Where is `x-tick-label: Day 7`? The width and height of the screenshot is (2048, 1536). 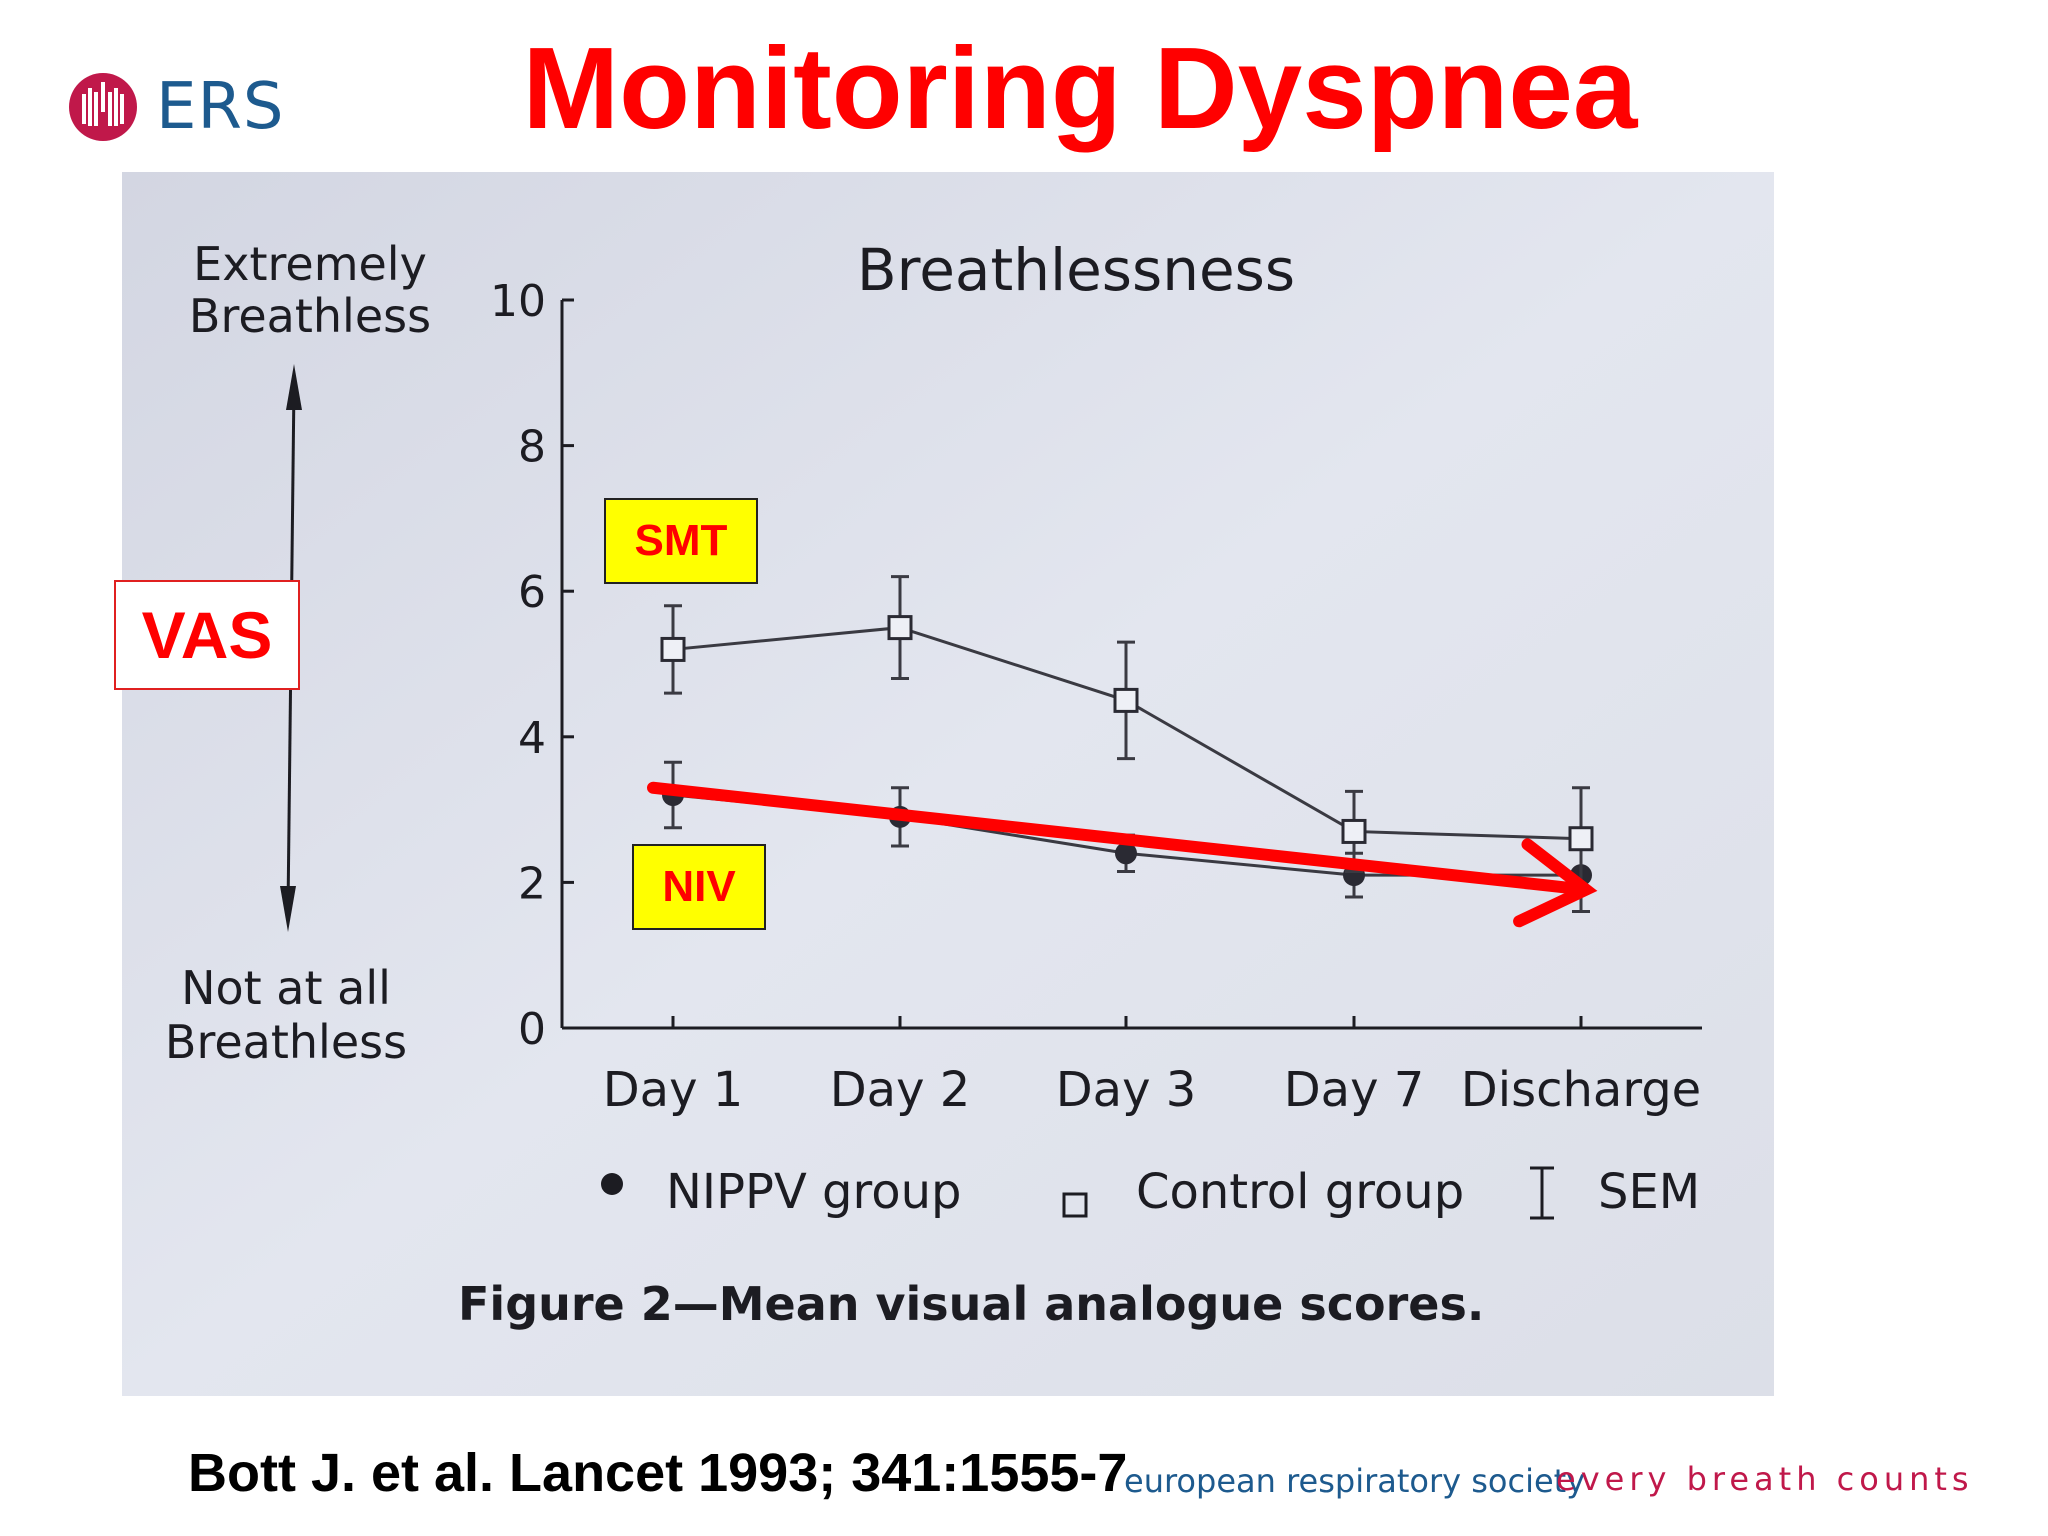
x-tick-label: Day 7 is located at coordinates (1354, 1090).